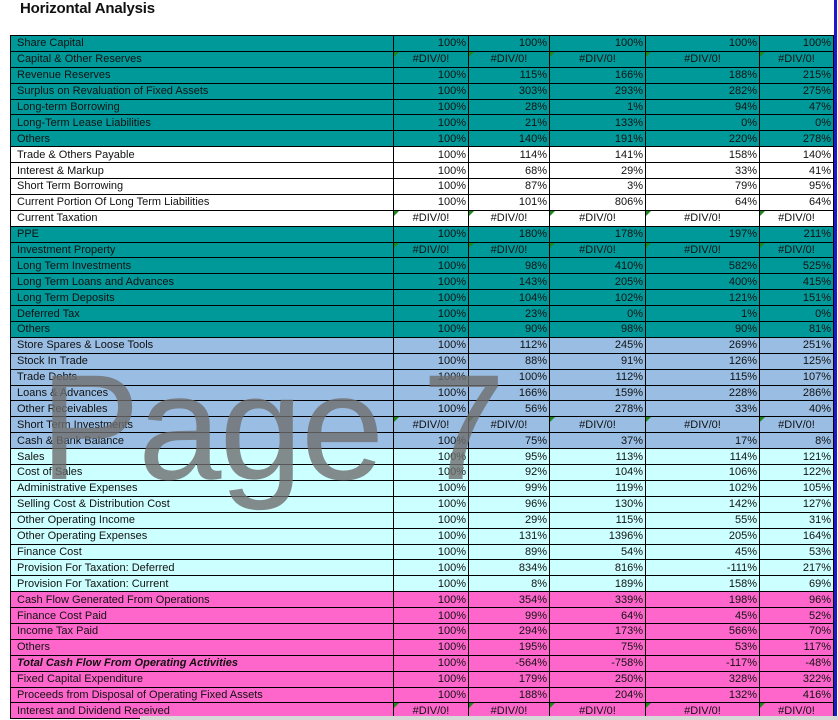 The height and width of the screenshot is (720, 838). What do you see at coordinates (702, 647) in the screenshot?
I see `value-cell: 53%` at bounding box center [702, 647].